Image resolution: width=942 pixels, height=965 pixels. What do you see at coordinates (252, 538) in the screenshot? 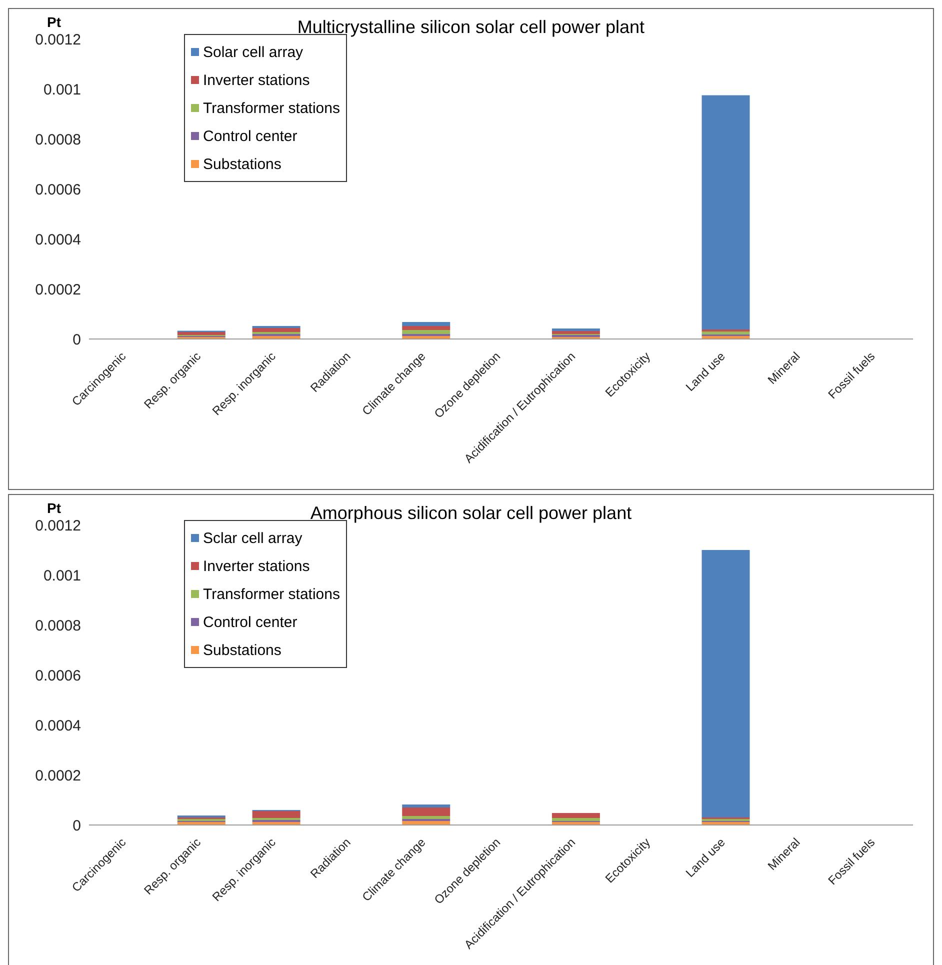
I see `legend-label: Sclar cell array` at bounding box center [252, 538].